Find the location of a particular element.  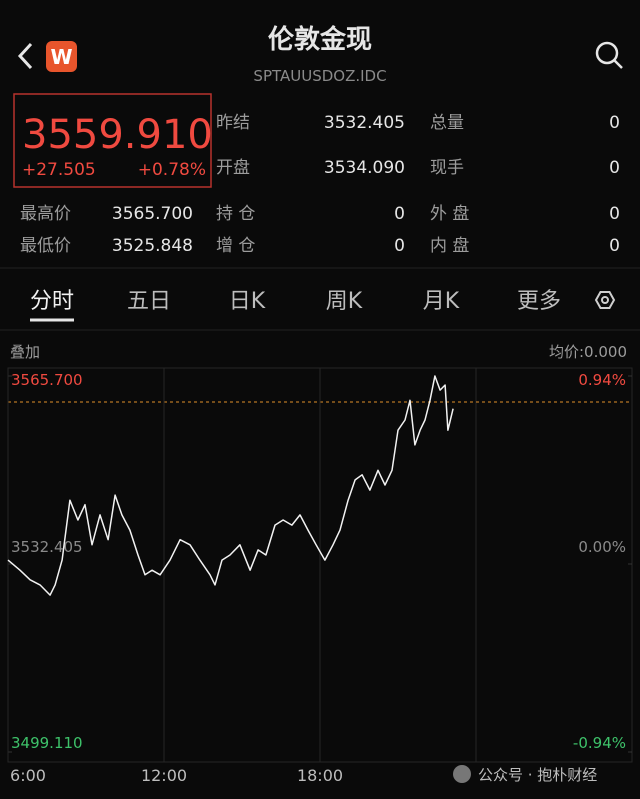

tab: 分时 is located at coordinates (52, 301).